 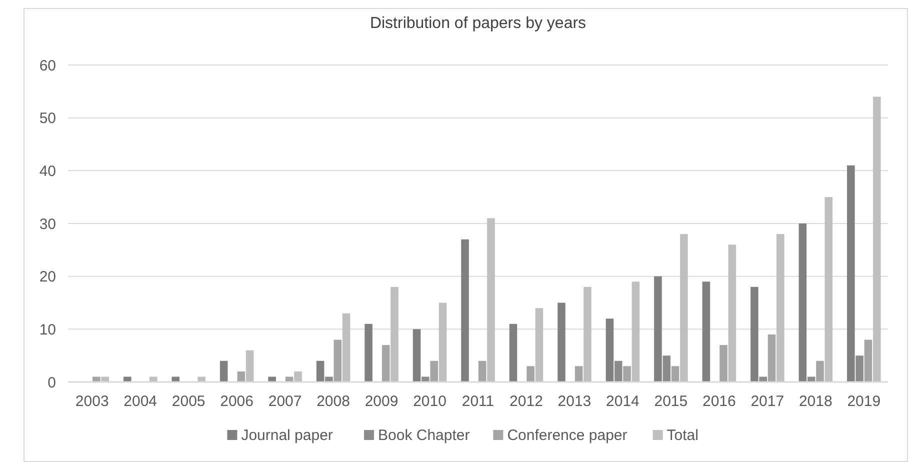 What do you see at coordinates (287, 435) in the screenshot?
I see `legend-label: Journal paper` at bounding box center [287, 435].